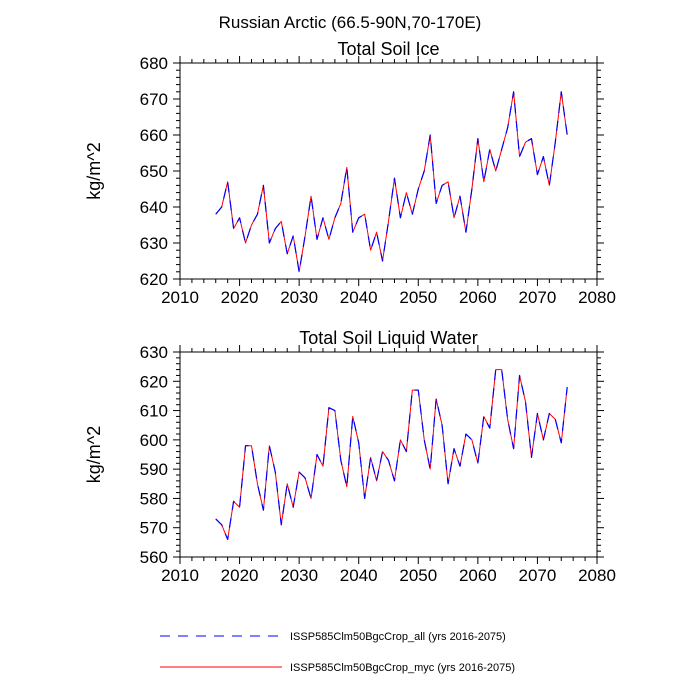 The height and width of the screenshot is (700, 700). I want to click on y-tick-label: 640, so click(154, 207).